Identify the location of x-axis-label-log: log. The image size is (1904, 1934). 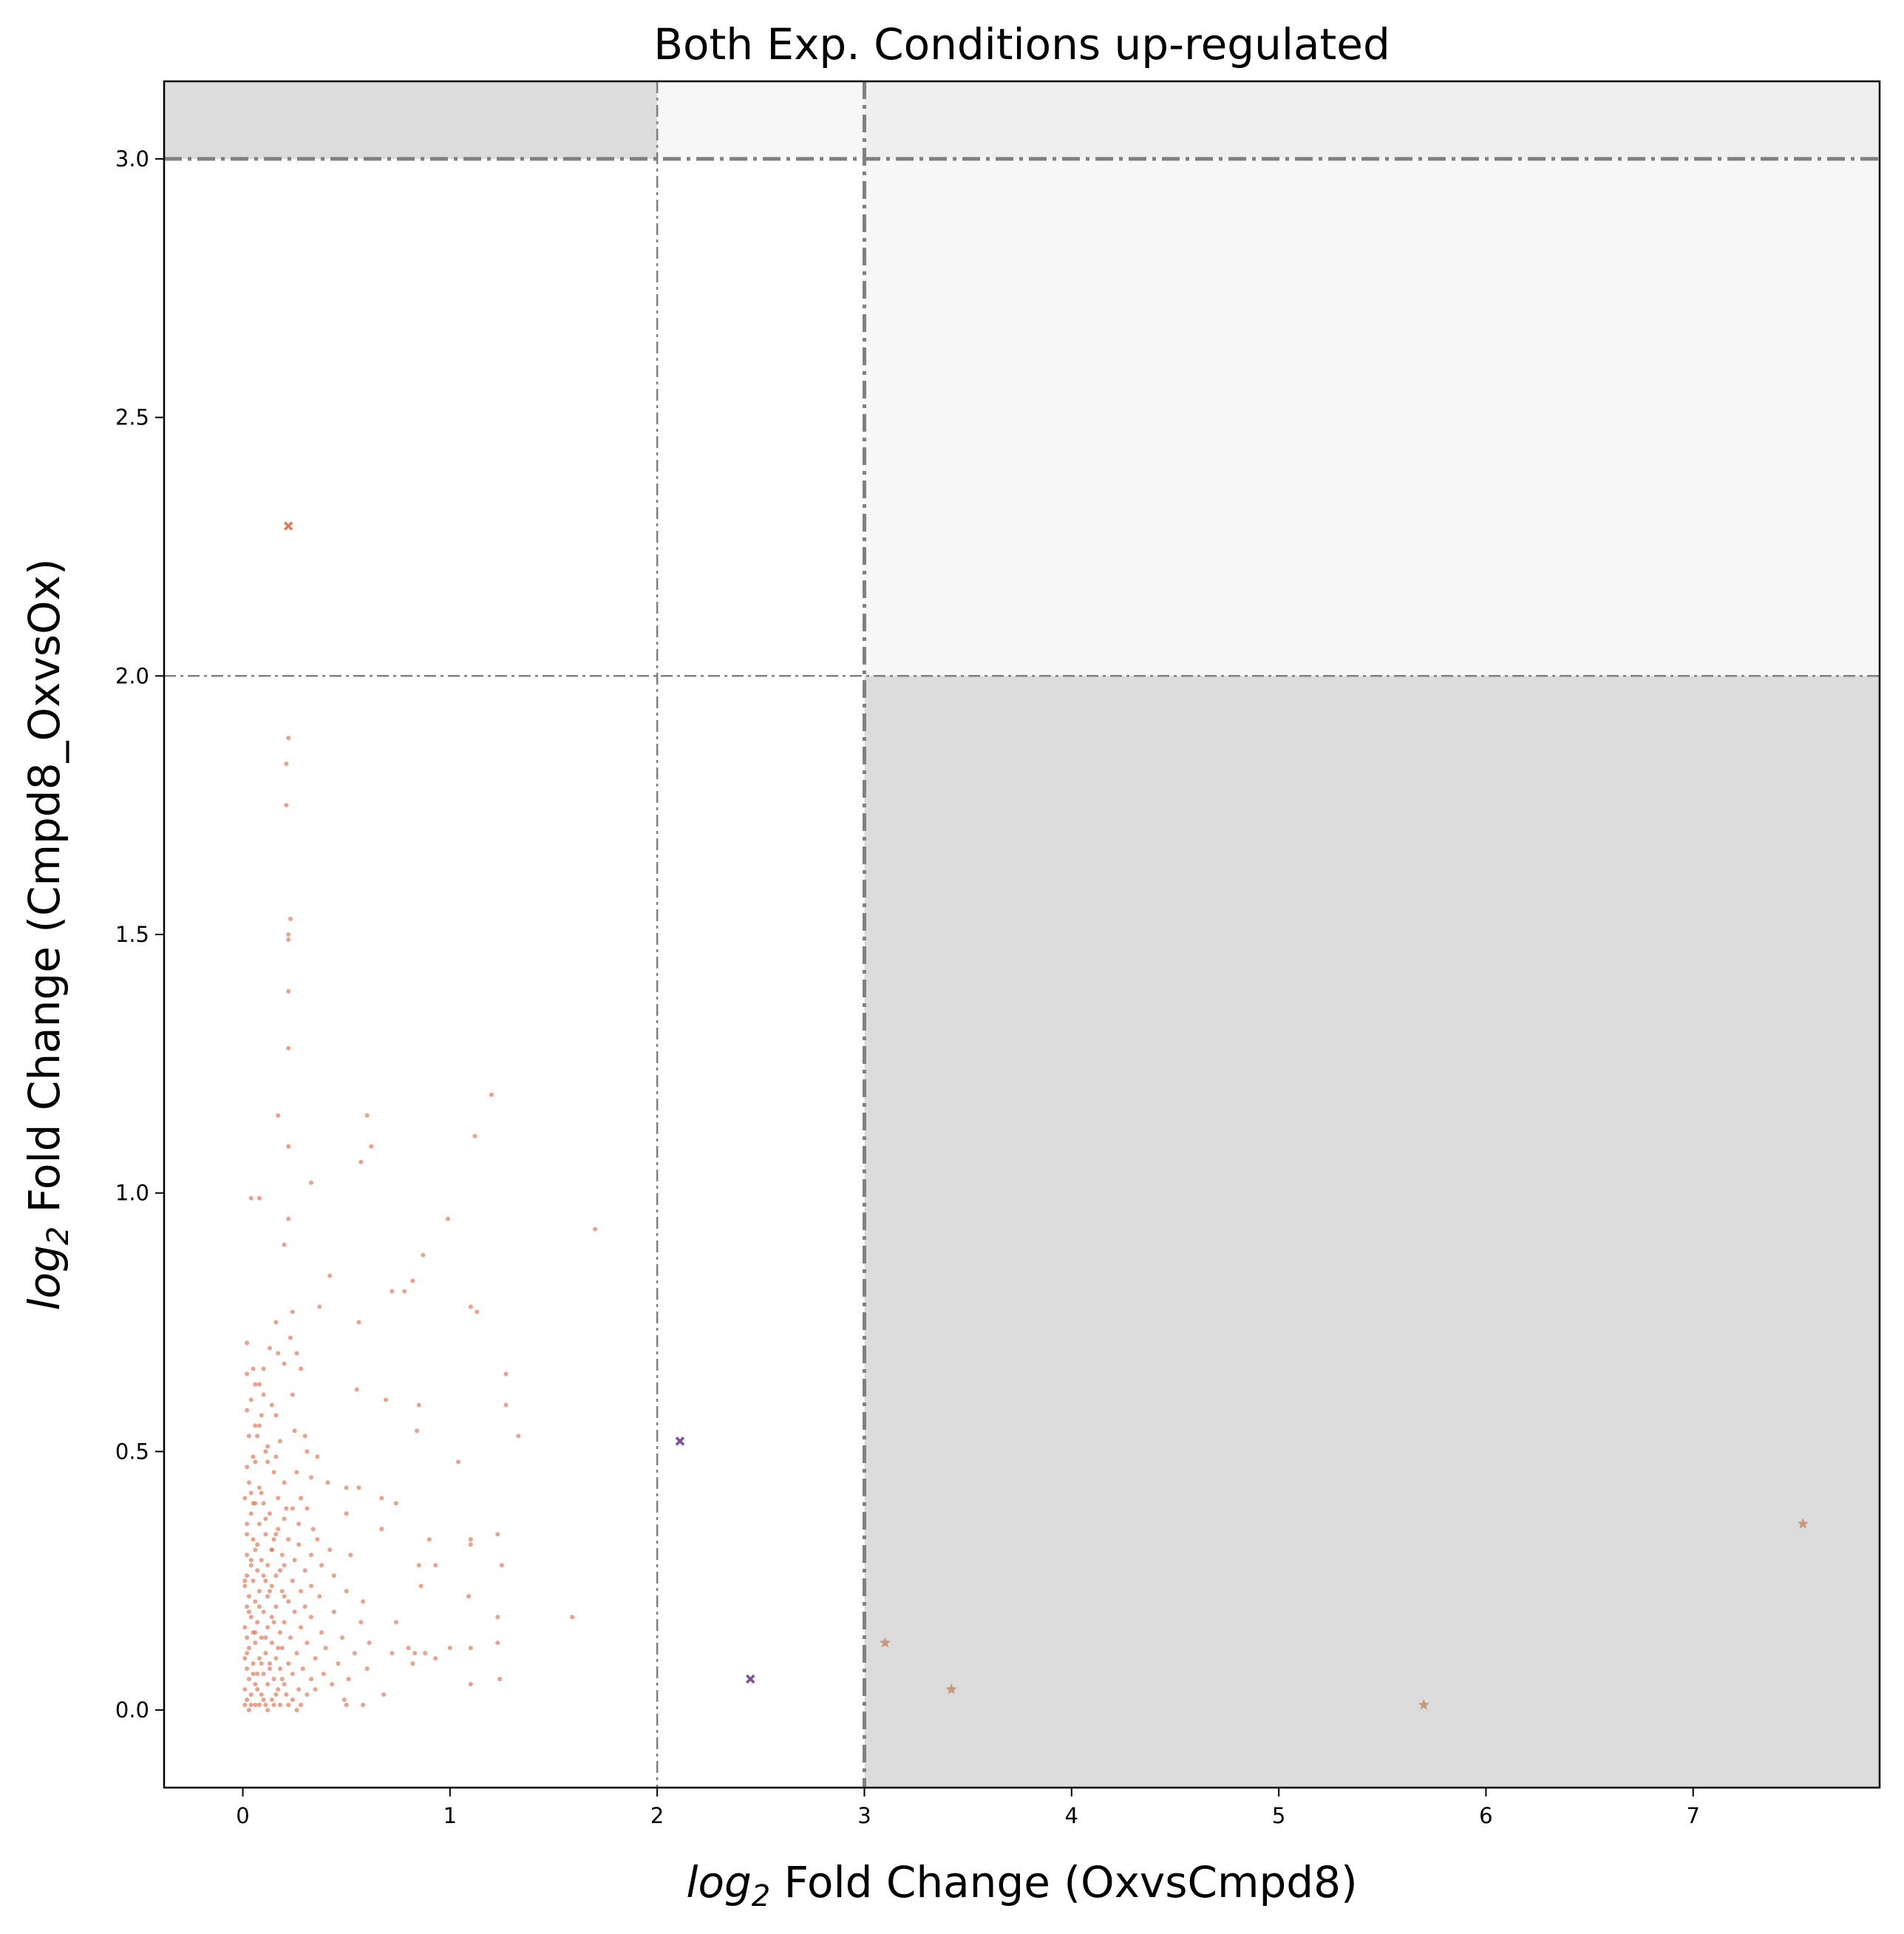
(718, 1882).